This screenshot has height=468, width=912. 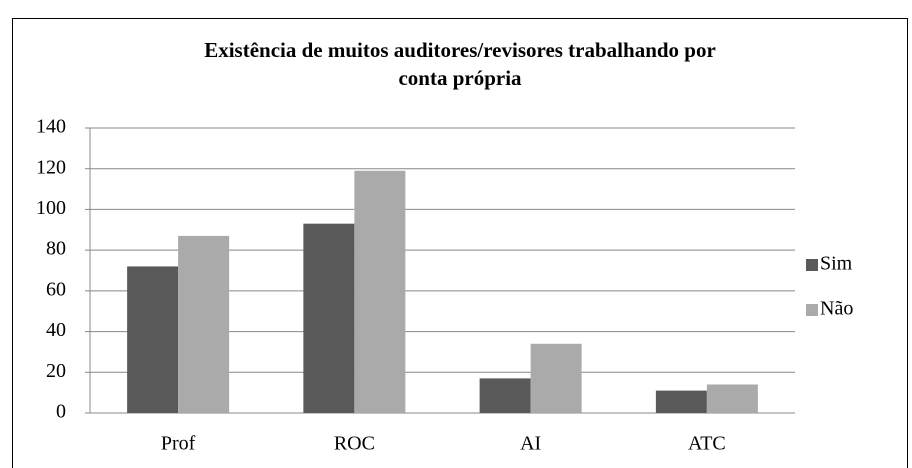 What do you see at coordinates (56, 289) in the screenshot?
I see `y-tick-label: 60` at bounding box center [56, 289].